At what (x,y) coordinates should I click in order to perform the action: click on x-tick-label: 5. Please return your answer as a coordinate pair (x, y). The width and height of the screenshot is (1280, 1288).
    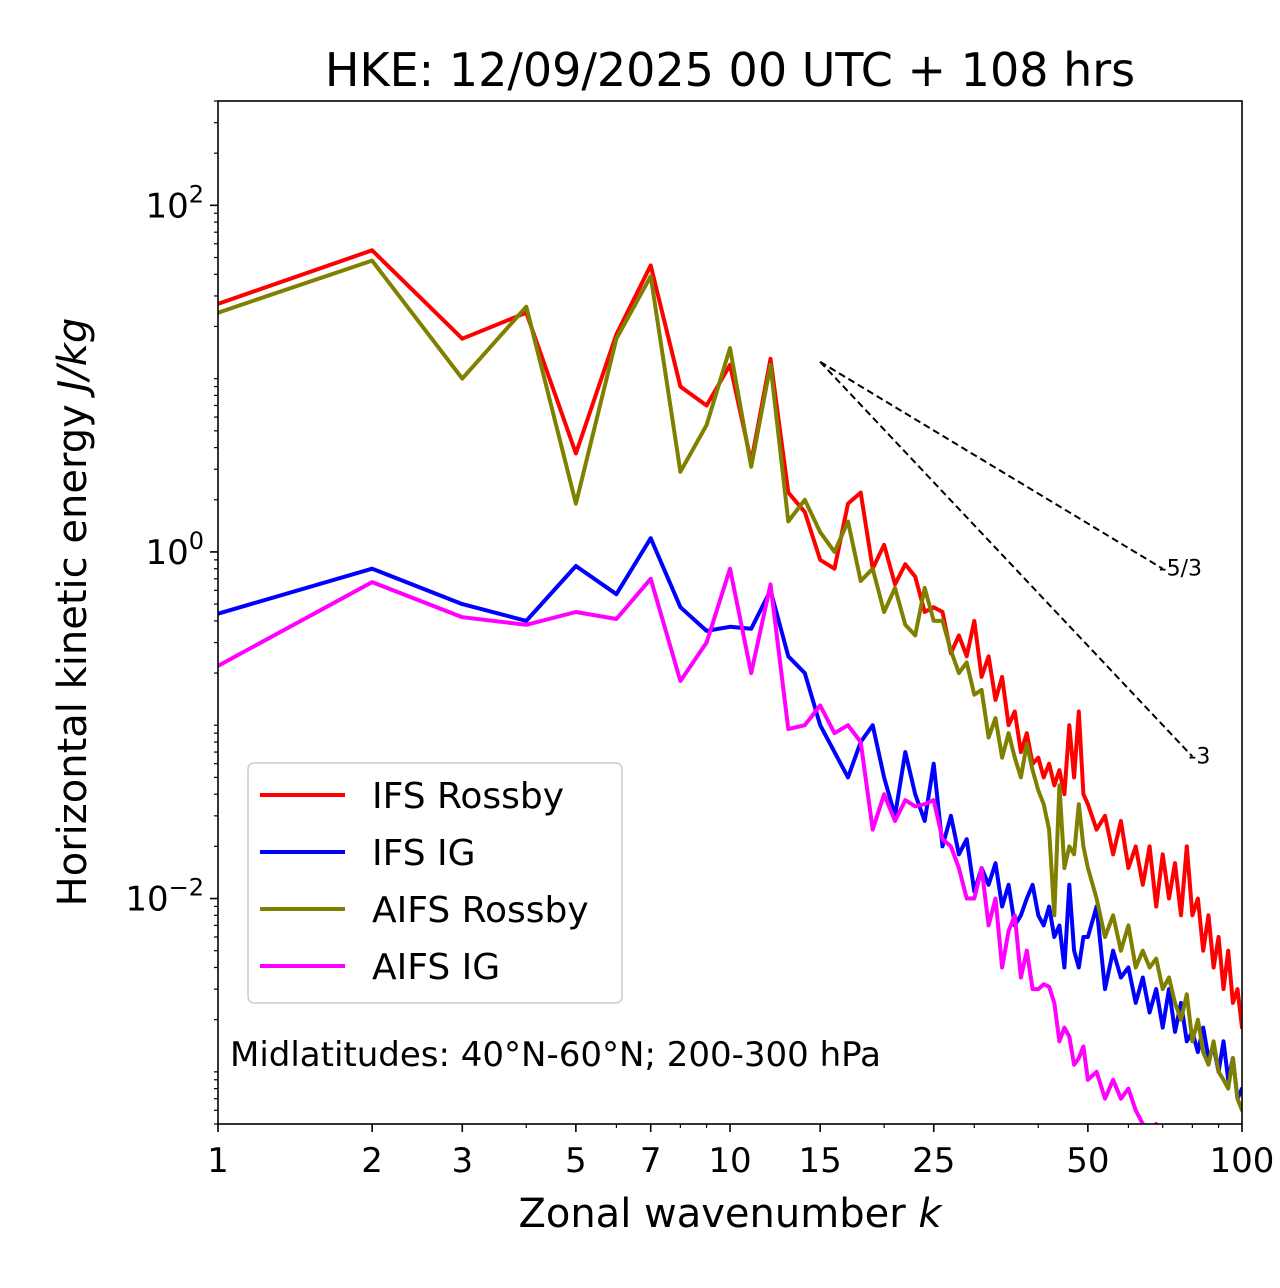
    Looking at the image, I should click on (576, 1161).